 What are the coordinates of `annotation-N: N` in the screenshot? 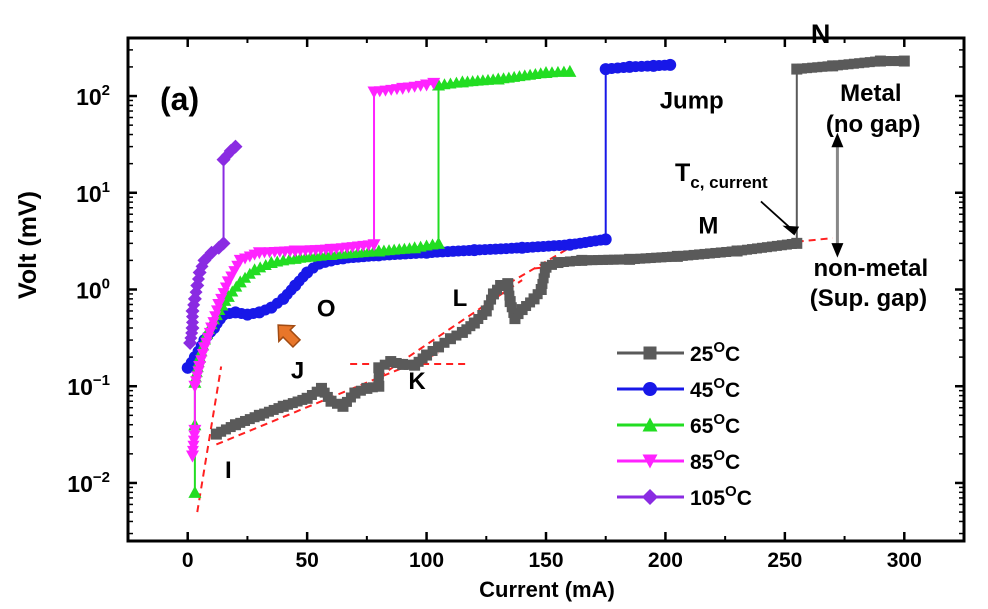 It's located at (821, 34).